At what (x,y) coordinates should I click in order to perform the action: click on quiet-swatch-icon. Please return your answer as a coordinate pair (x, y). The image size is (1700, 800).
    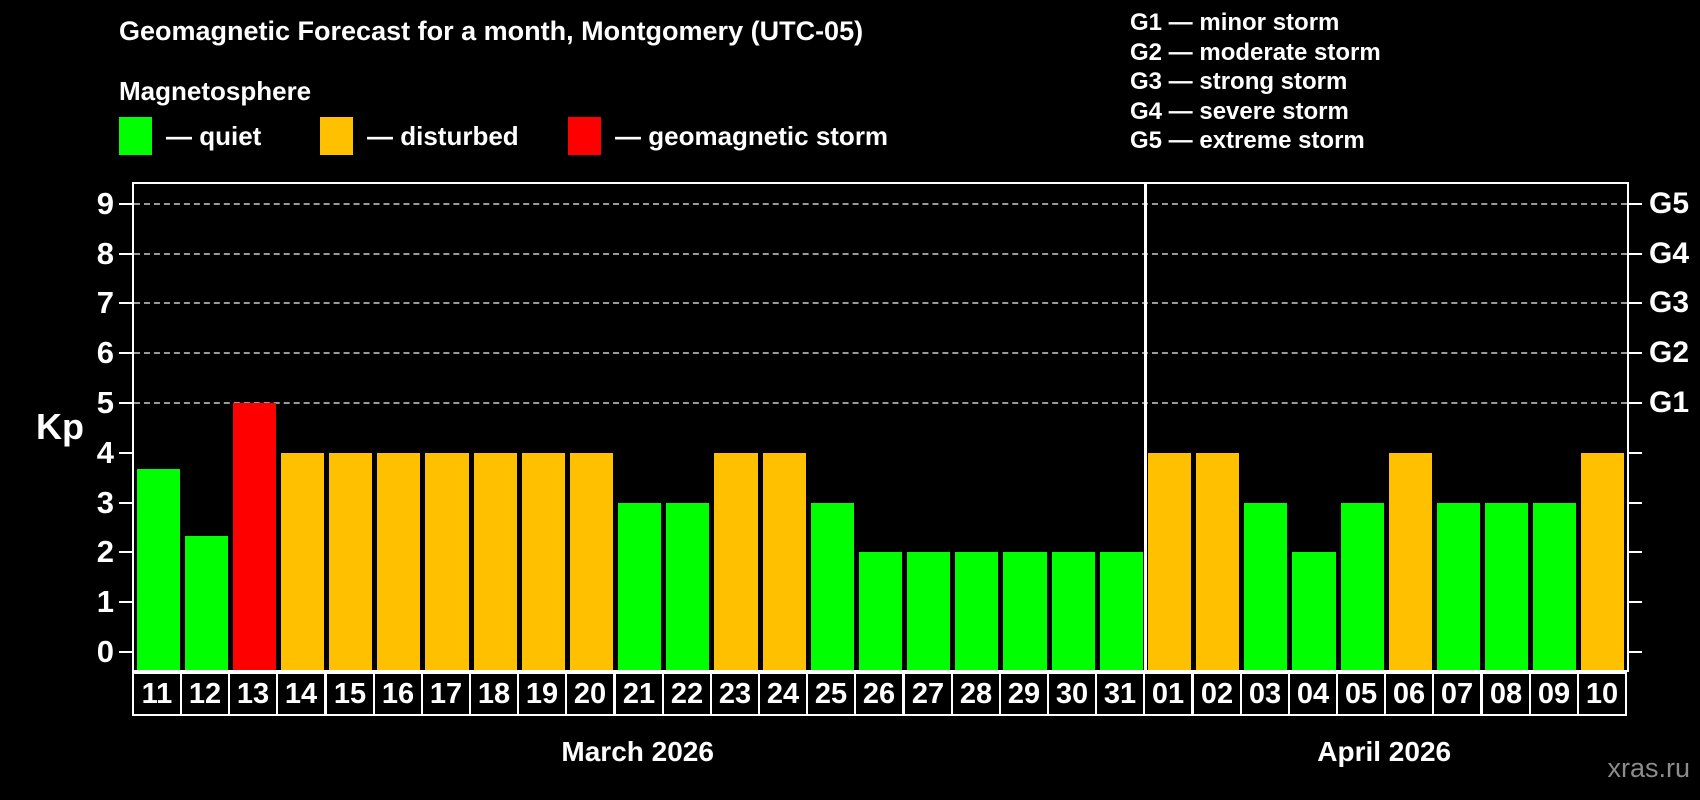
    Looking at the image, I should click on (135, 136).